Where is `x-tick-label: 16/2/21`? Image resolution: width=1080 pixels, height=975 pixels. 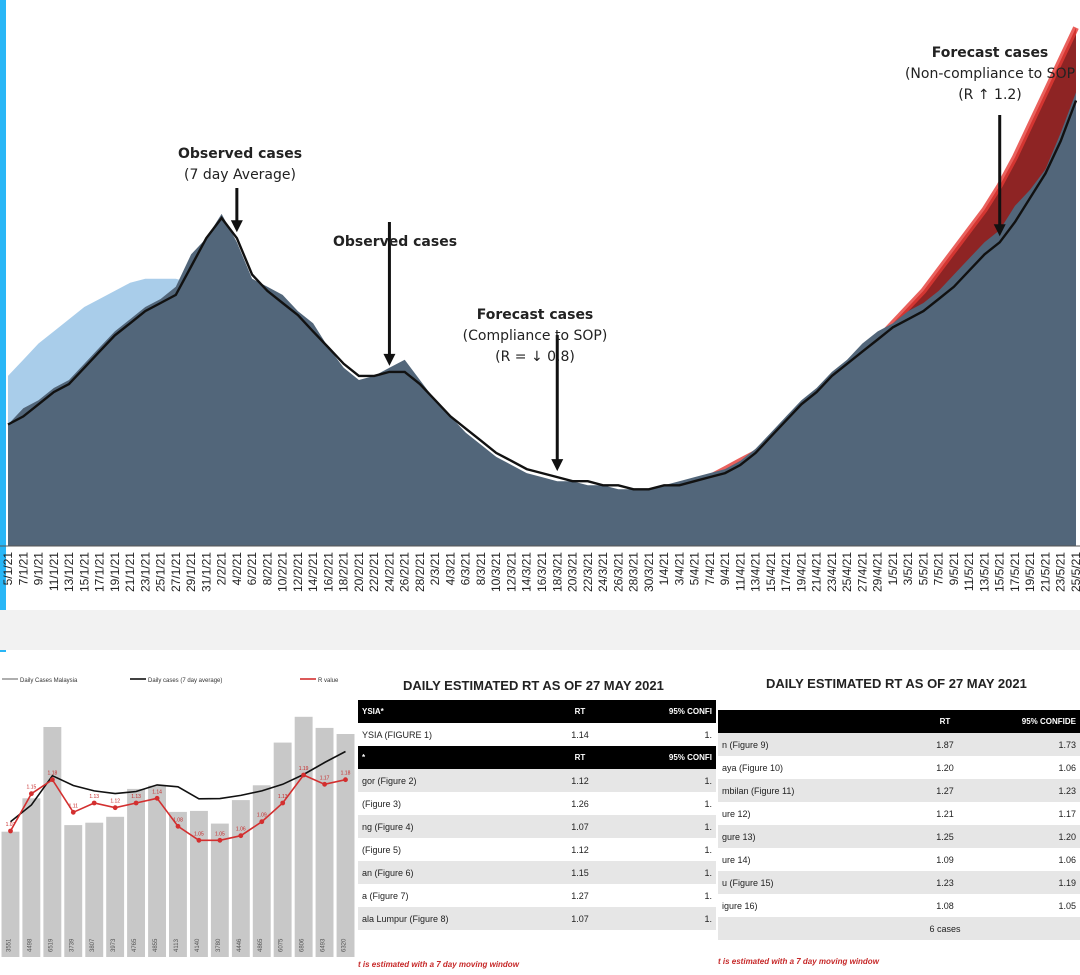 x-tick-label: 16/2/21 is located at coordinates (328, 572).